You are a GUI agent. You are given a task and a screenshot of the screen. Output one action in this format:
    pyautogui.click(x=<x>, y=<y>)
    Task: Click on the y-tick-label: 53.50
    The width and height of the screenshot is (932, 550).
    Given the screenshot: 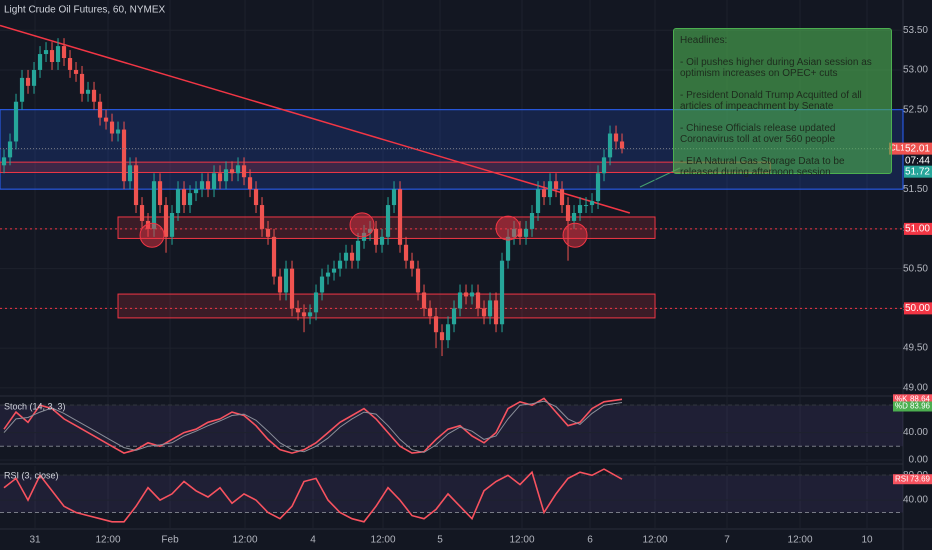 What is the action you would take?
    pyautogui.click(x=915, y=30)
    